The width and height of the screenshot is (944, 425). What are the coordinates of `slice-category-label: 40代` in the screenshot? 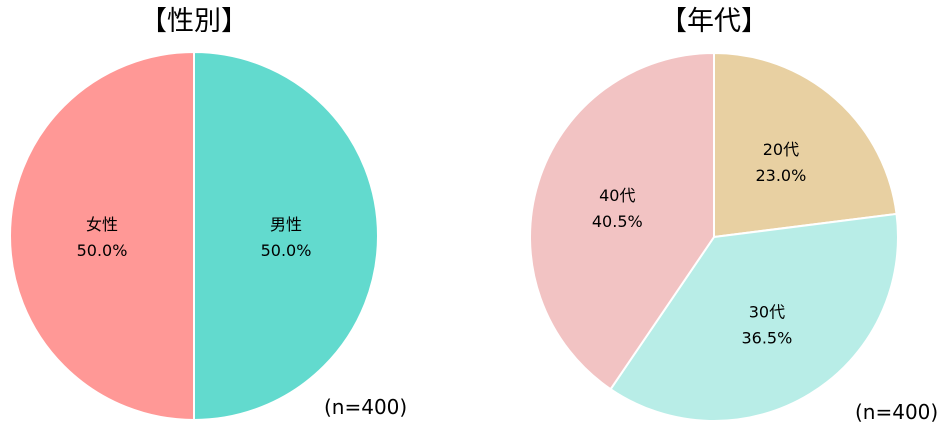 It's located at (617, 195).